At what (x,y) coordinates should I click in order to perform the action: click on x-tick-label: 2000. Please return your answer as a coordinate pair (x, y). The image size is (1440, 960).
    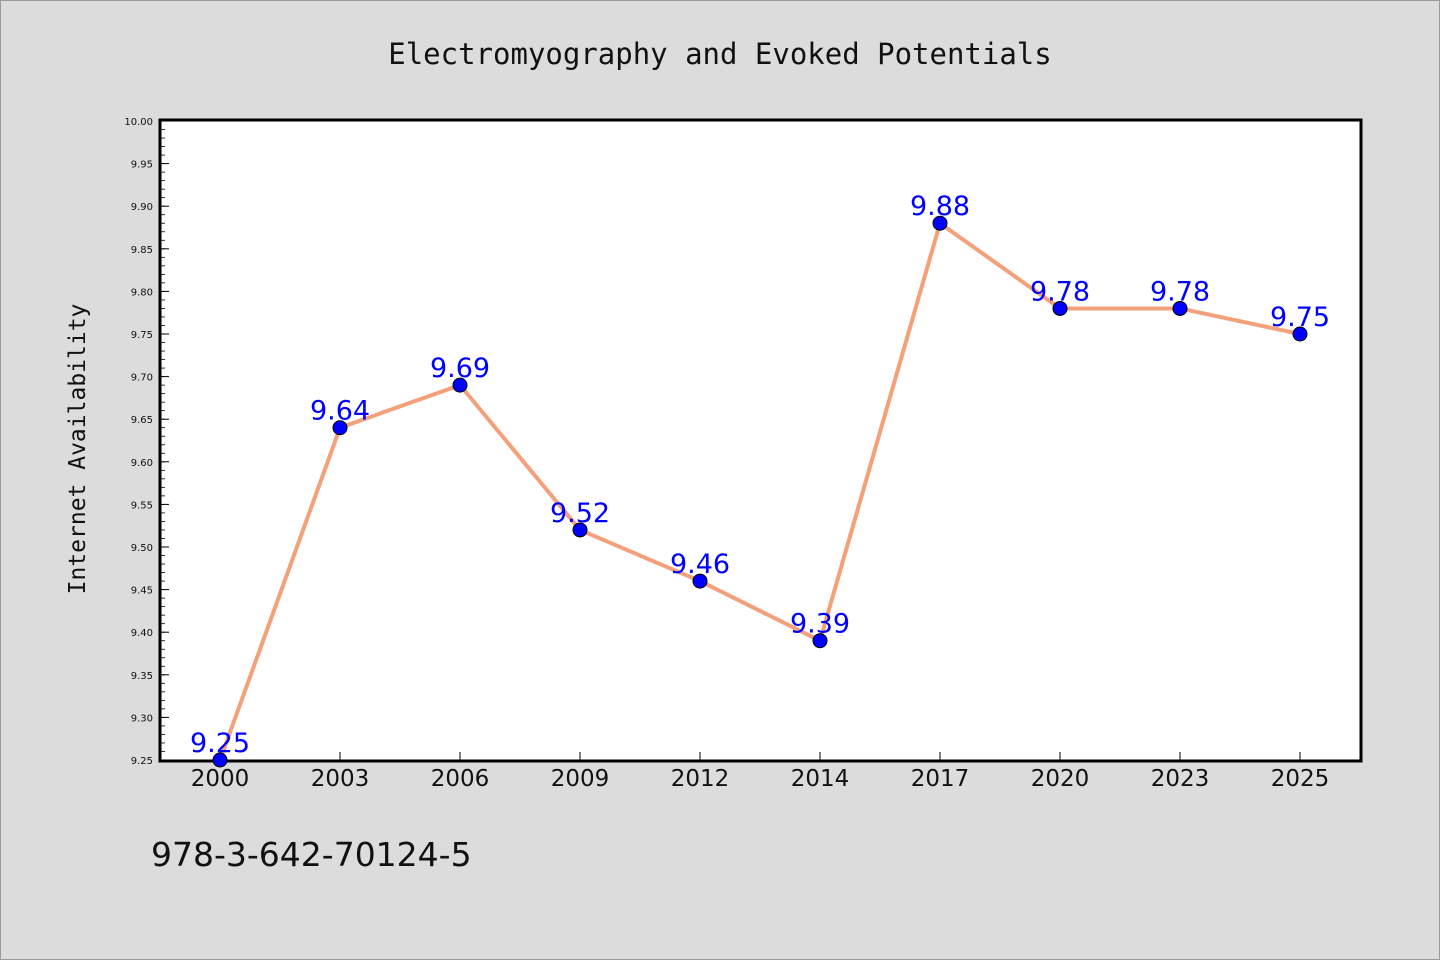
    Looking at the image, I should click on (220, 779).